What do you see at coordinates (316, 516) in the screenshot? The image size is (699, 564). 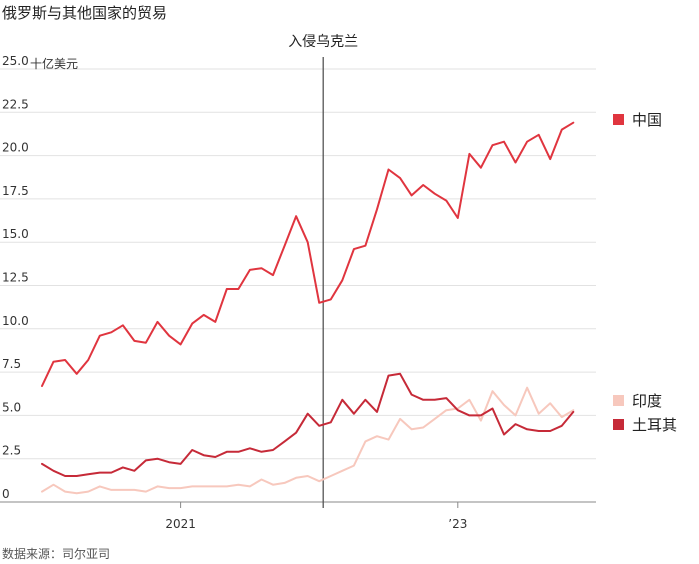 I see `x-axis: 2021 ’23` at bounding box center [316, 516].